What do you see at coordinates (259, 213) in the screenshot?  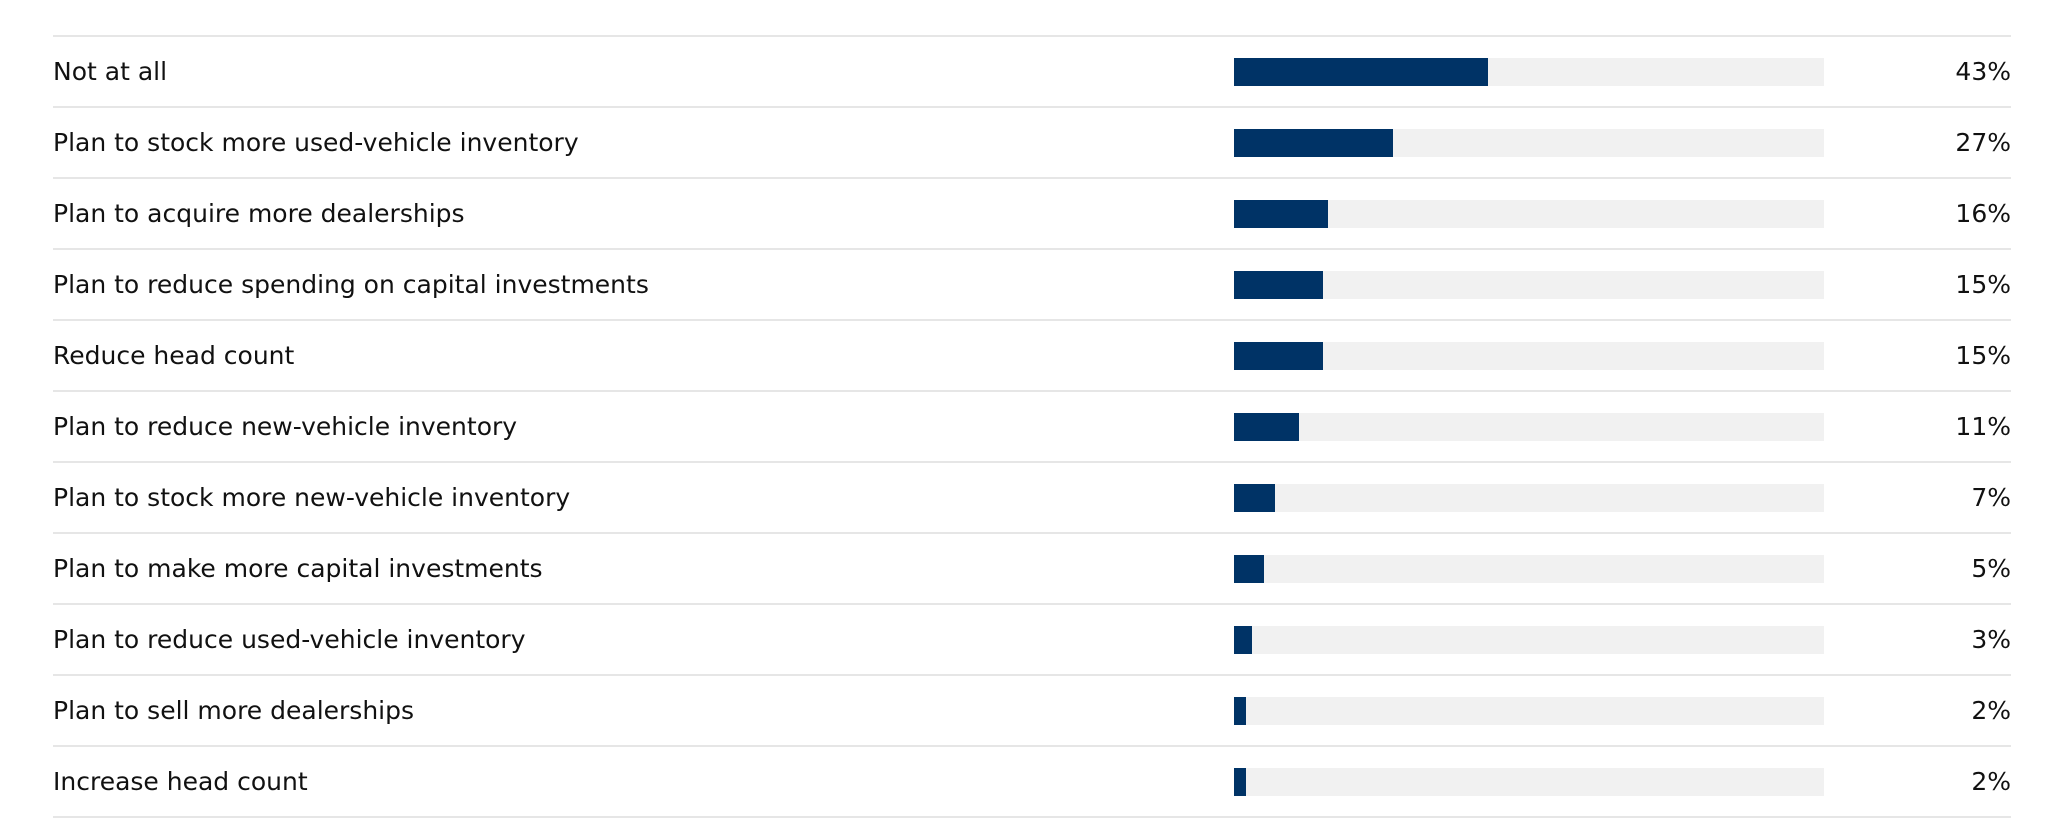 I see `category-label: Plan to acquire more dealerships` at bounding box center [259, 213].